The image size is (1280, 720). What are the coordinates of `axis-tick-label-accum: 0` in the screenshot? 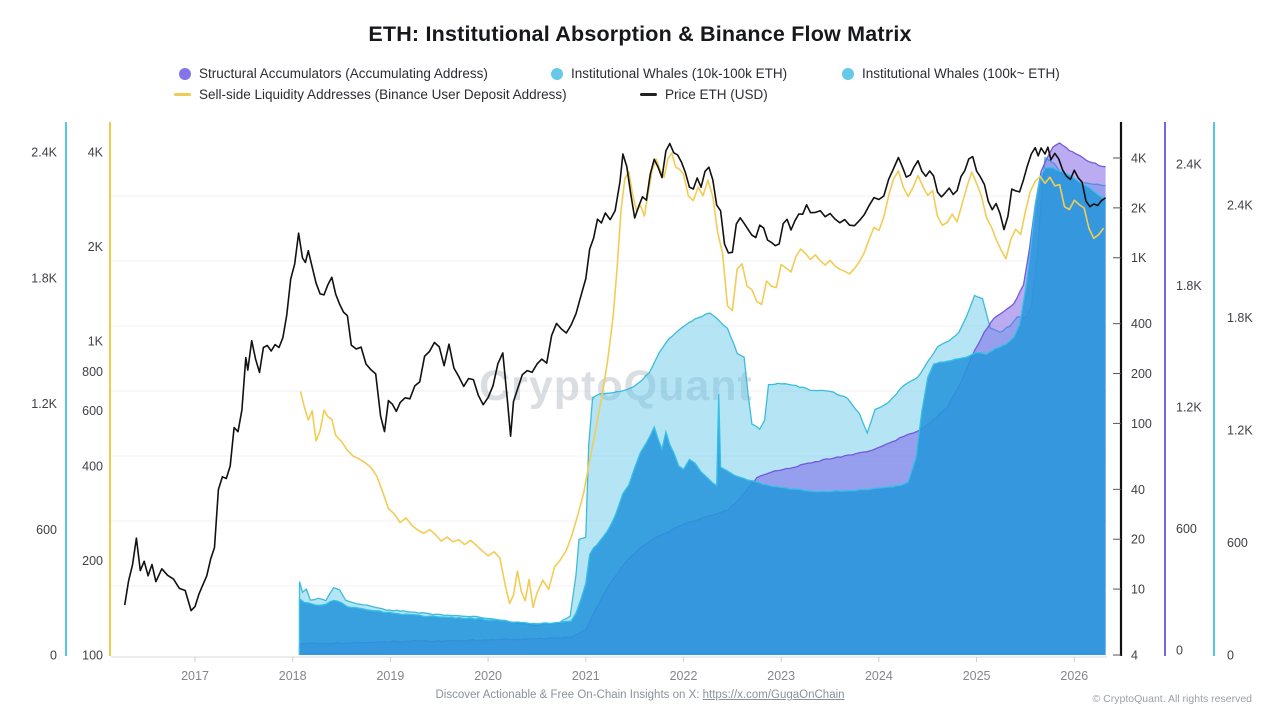 It's located at (1179, 651).